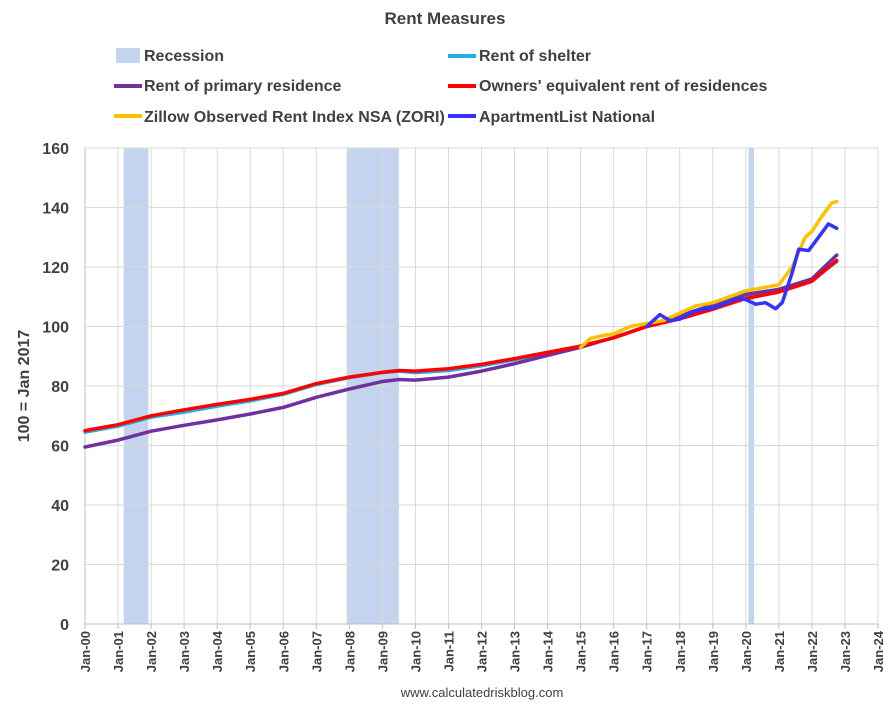  I want to click on x-tick-label: Jan-06, so click(283, 651).